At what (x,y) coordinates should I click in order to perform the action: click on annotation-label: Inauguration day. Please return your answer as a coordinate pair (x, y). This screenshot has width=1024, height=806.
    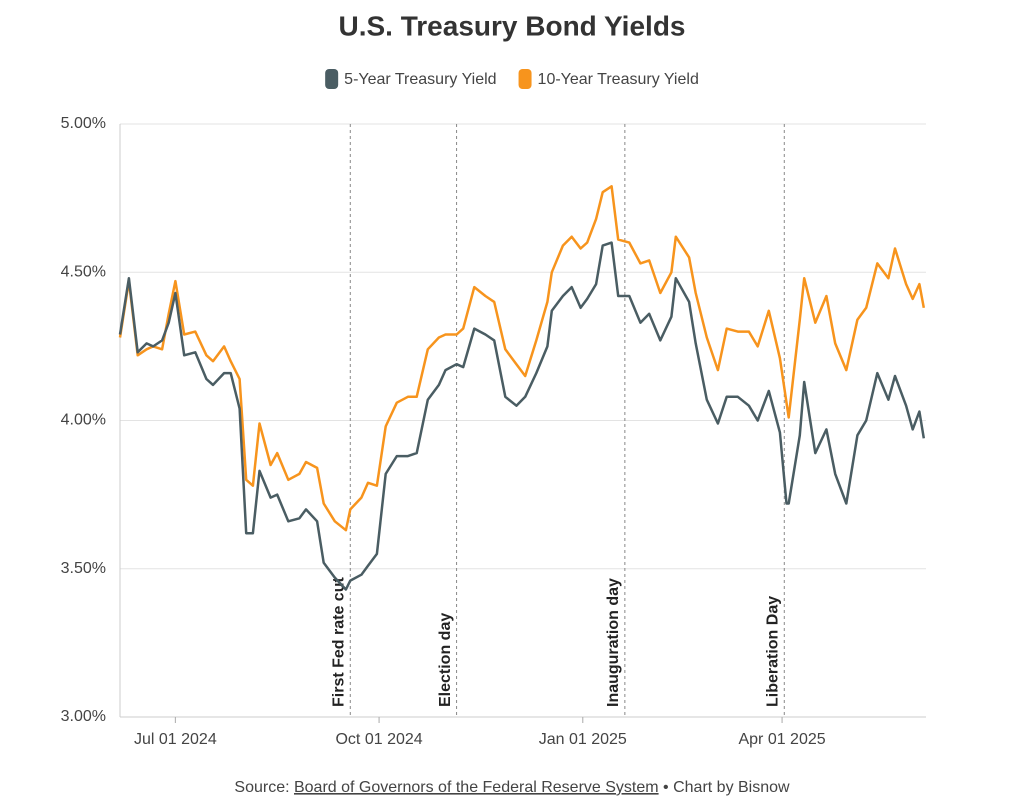
    Looking at the image, I should click on (613, 642).